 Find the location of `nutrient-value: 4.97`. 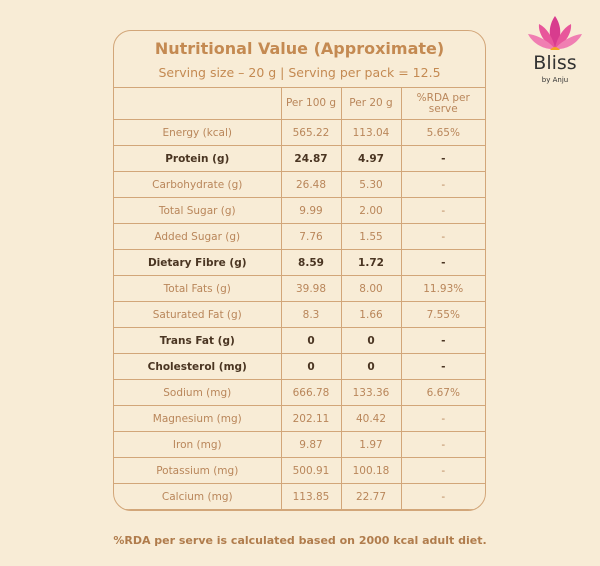

nutrient-value: 4.97 is located at coordinates (371, 158).